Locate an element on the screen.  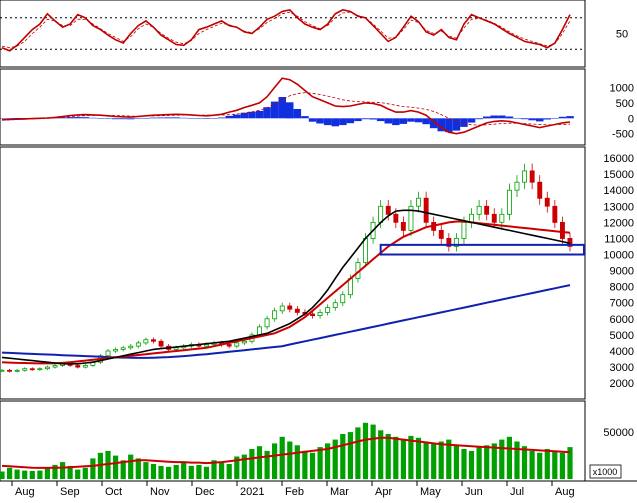
rsi-signal-line is located at coordinates (286, 30).